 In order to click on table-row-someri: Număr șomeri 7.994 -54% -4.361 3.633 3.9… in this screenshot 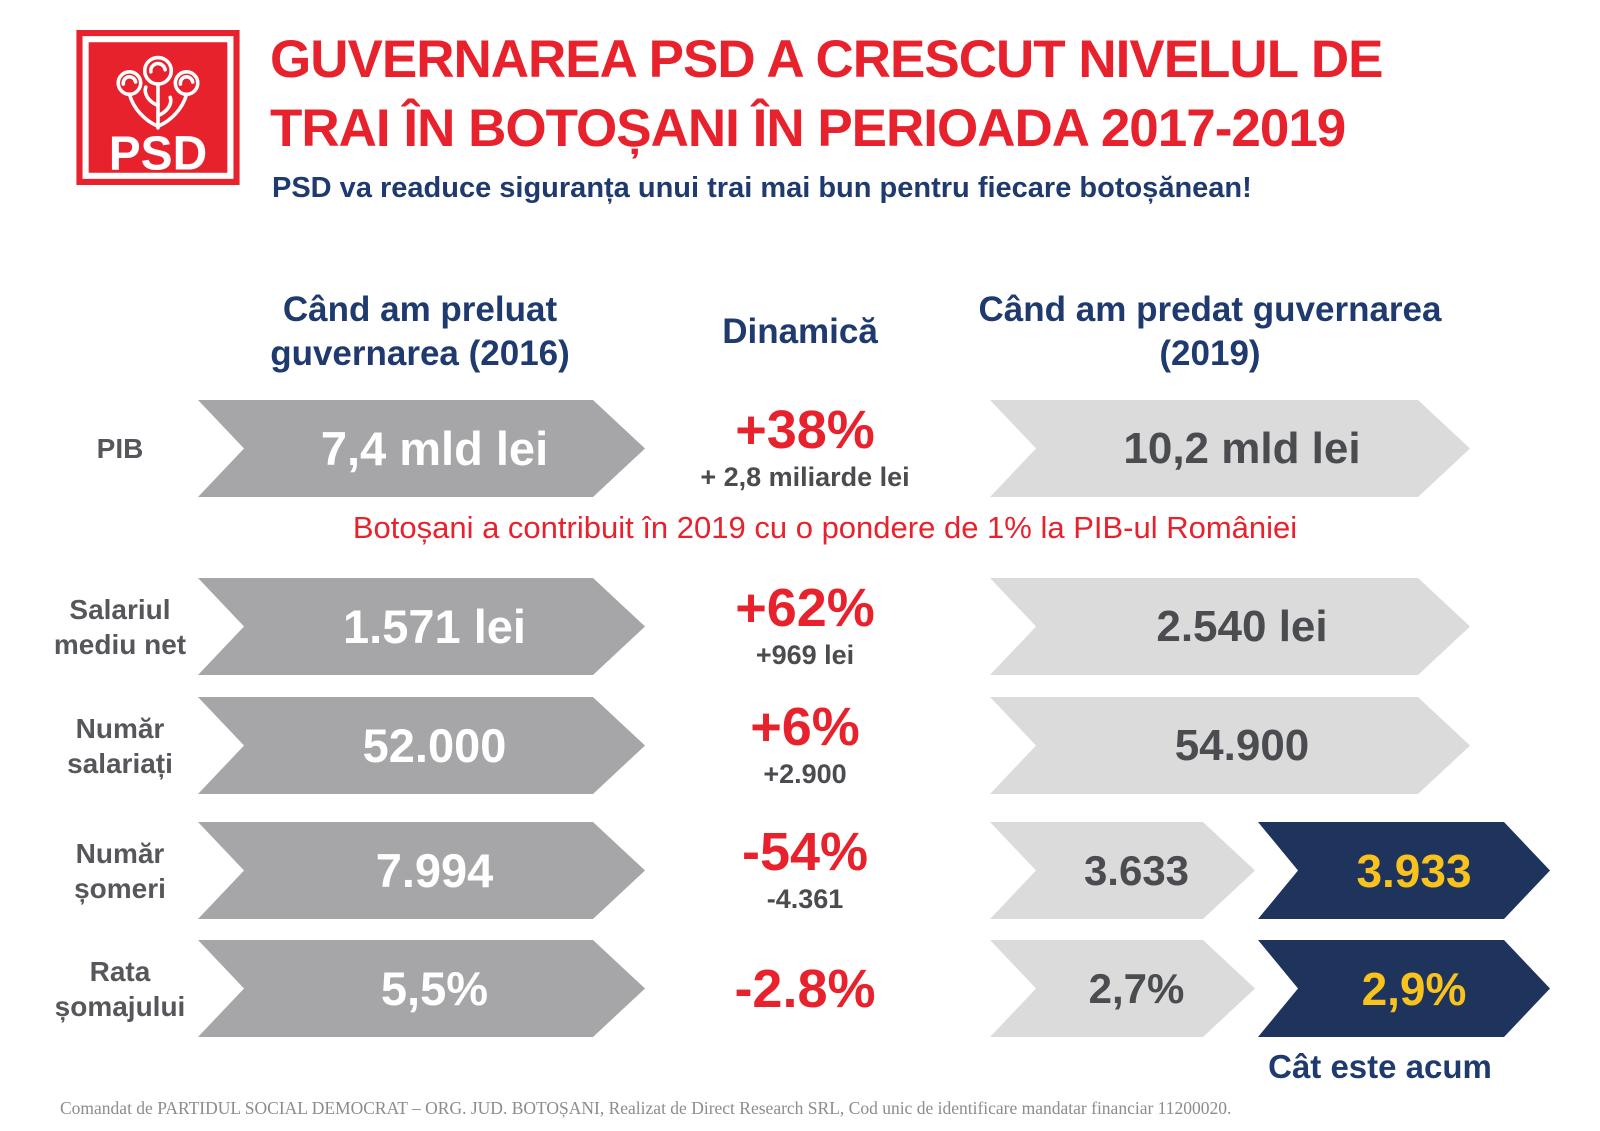, I will do `click(800, 870)`.